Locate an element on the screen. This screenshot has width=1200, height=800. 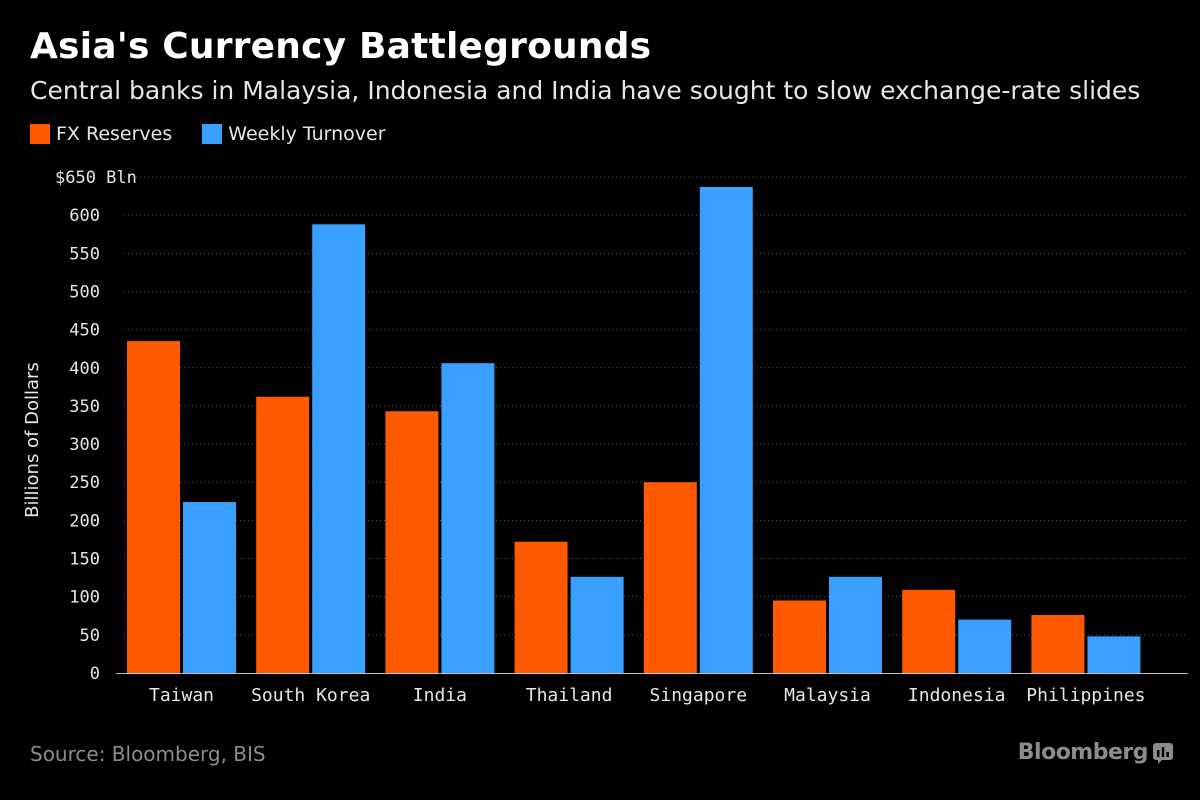
y-tick-label-400: 400 is located at coordinates (84, 369).